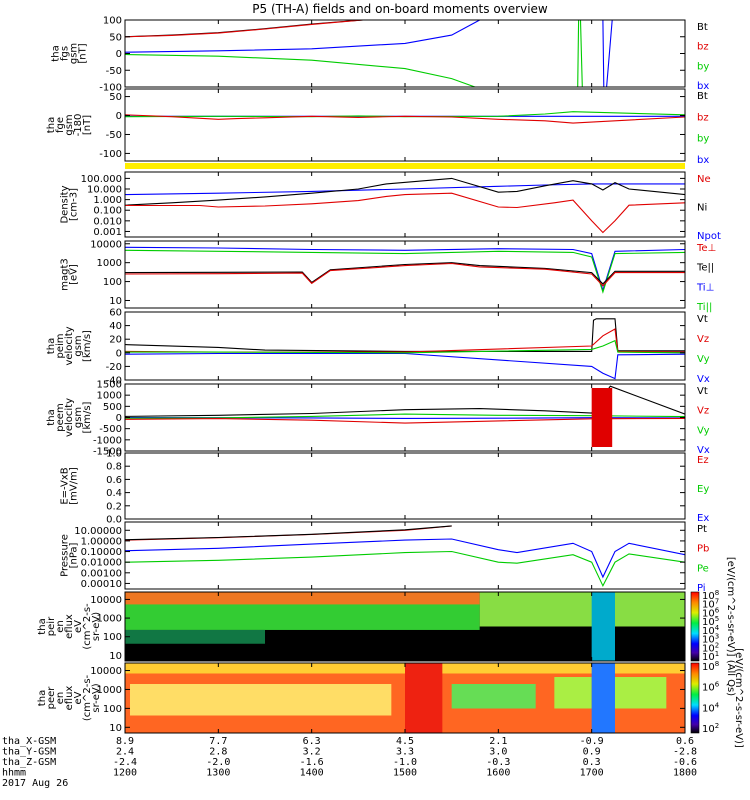 This screenshot has width=750, height=800. Describe the element at coordinates (69, 124) in the screenshot. I see `fge-ylabel-line: gsm` at that location.